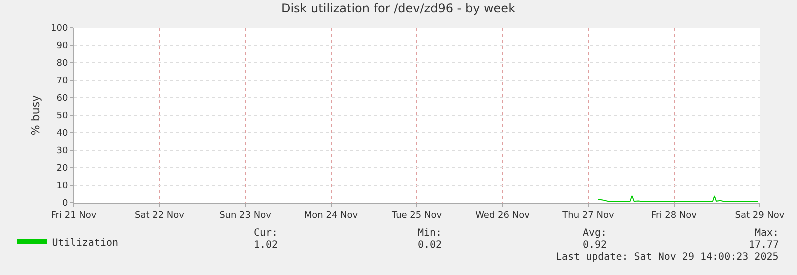 The height and width of the screenshot is (275, 797). What do you see at coordinates (62, 81) in the screenshot?
I see `y-tick-label: 70` at bounding box center [62, 81].